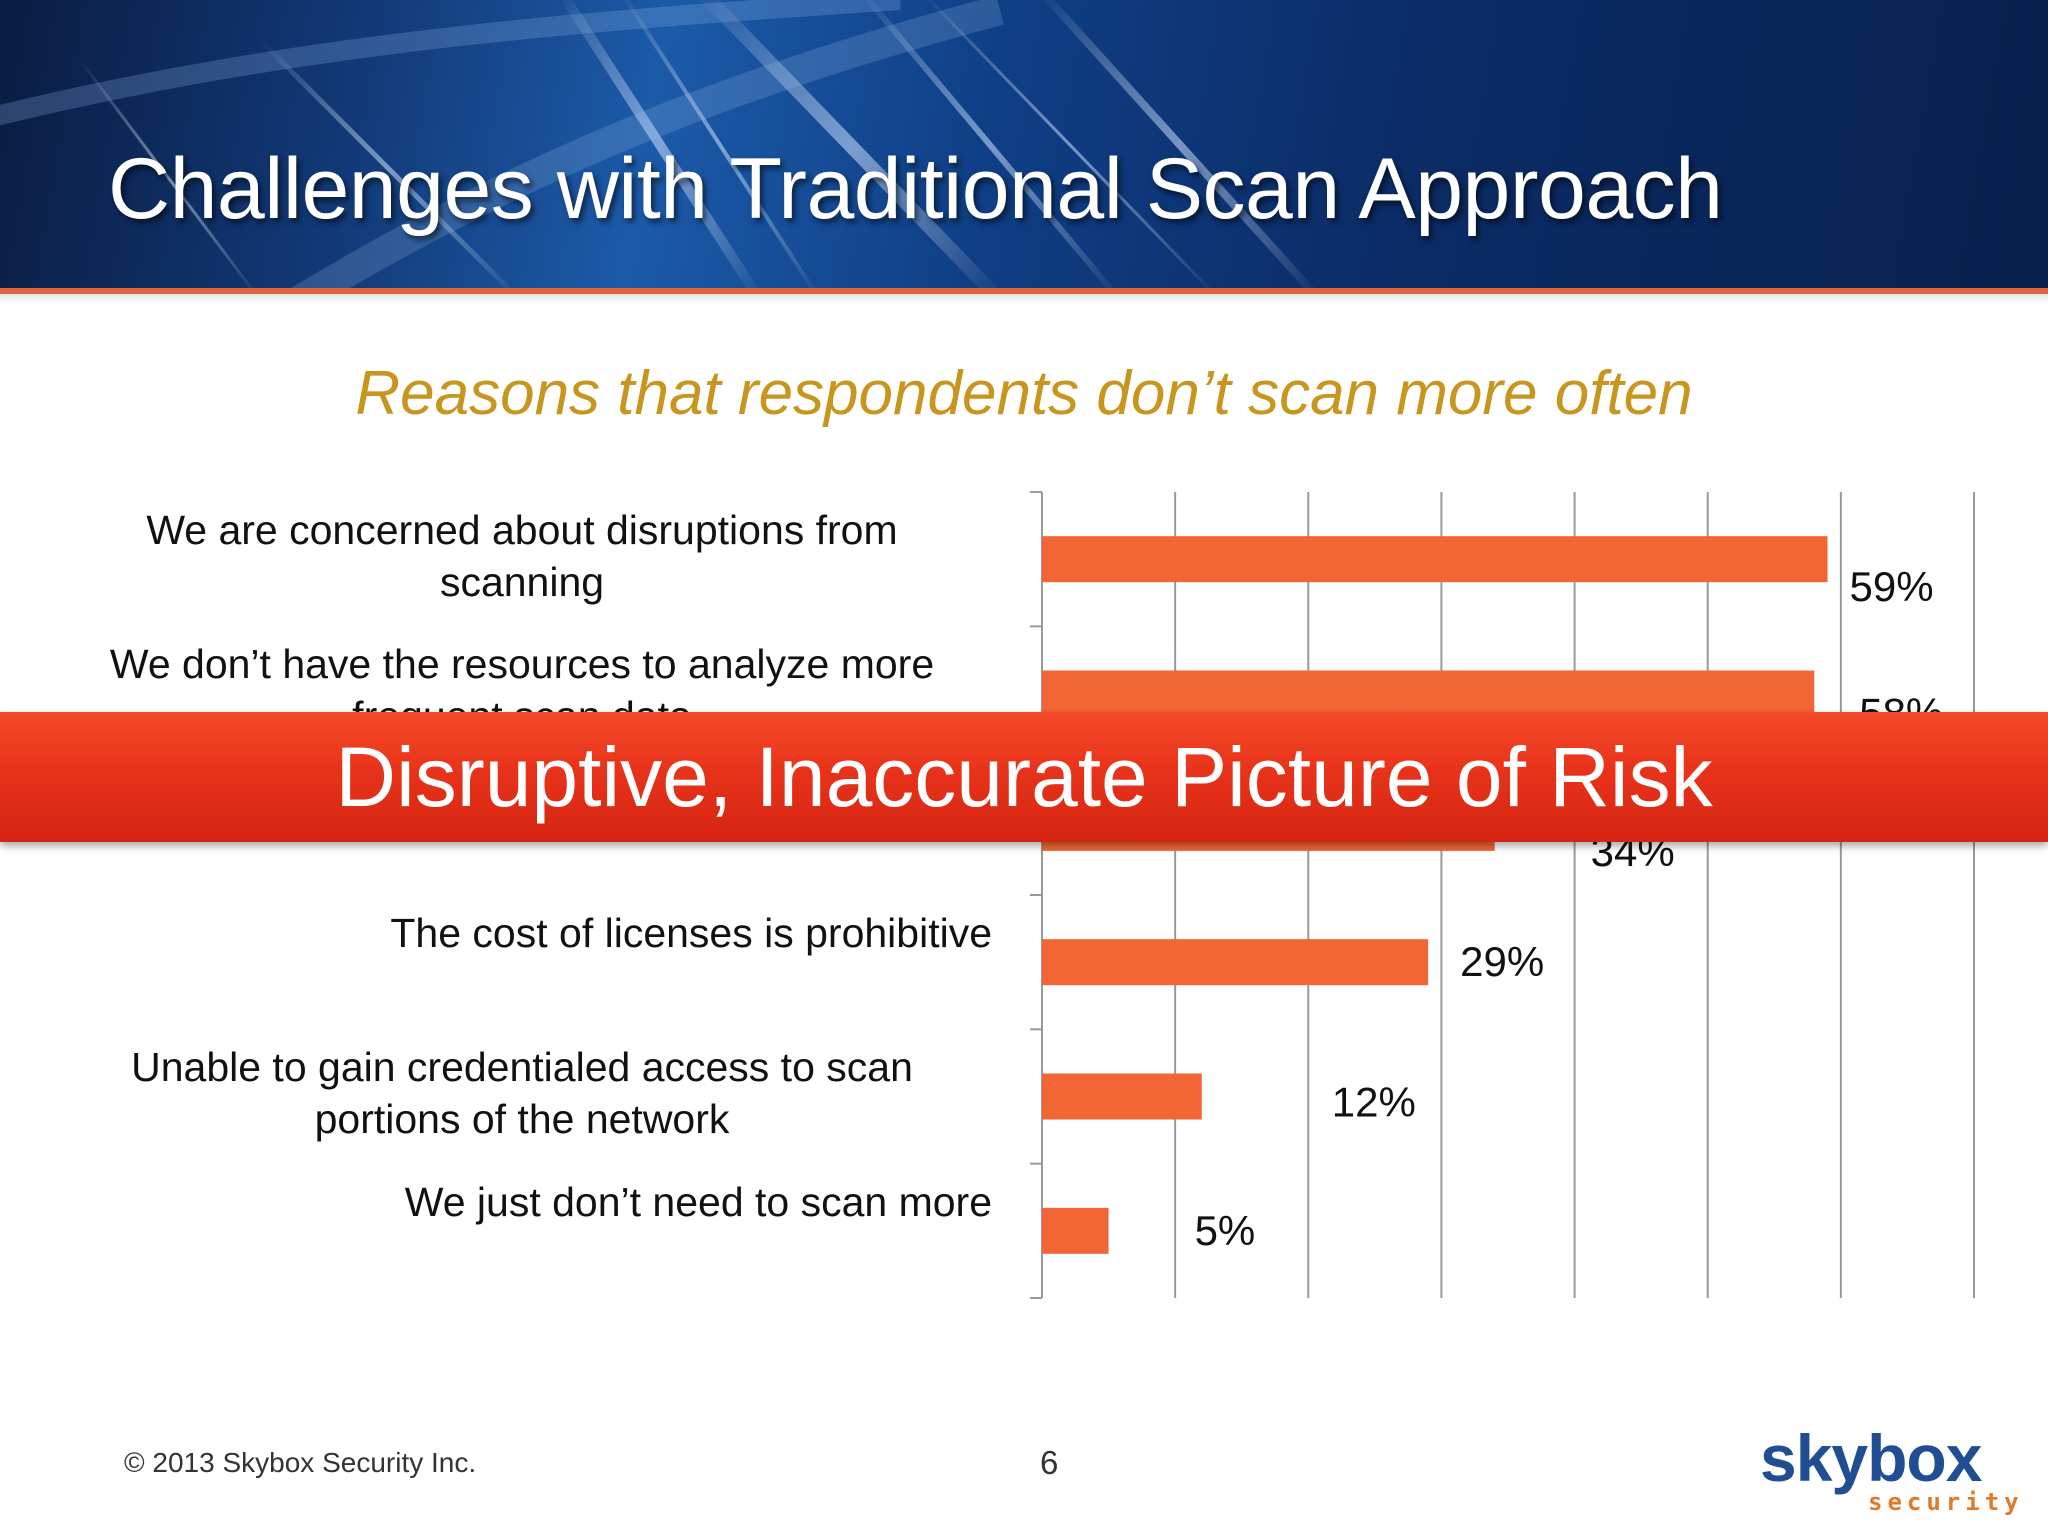 Image resolution: width=2048 pixels, height=1536 pixels. What do you see at coordinates (1225, 1230) in the screenshot?
I see `data-label: 5%` at bounding box center [1225, 1230].